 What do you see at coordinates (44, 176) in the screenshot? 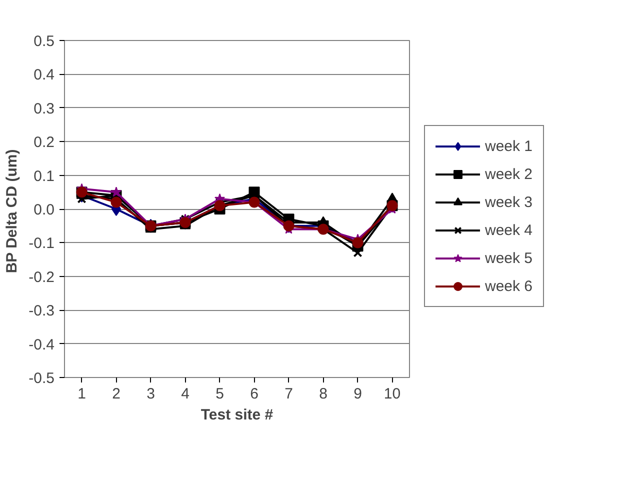
I see `y-tick-label: 0.1` at bounding box center [44, 176].